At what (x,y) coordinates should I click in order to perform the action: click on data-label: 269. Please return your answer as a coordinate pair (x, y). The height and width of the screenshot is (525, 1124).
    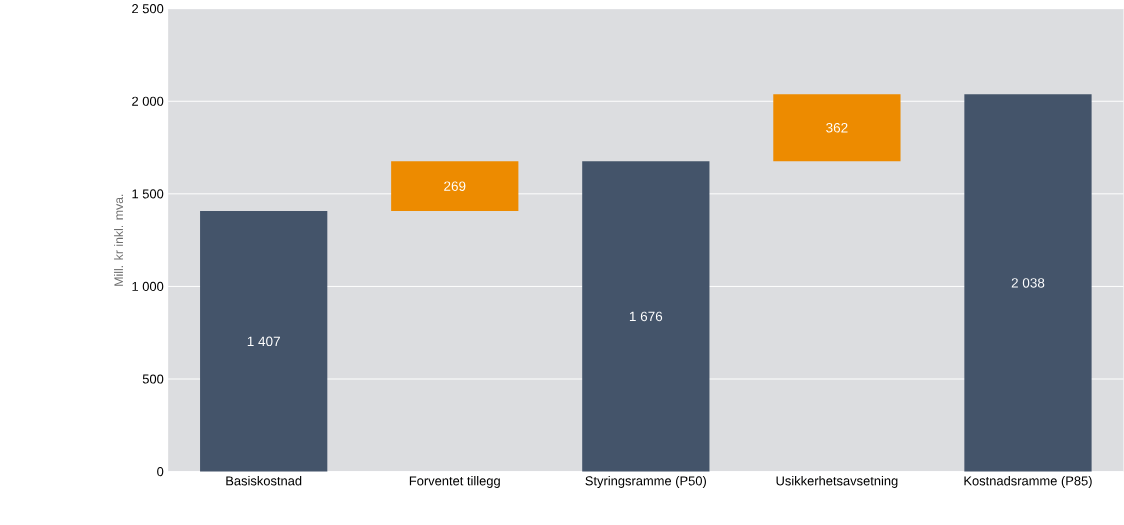
    Looking at the image, I should click on (455, 186).